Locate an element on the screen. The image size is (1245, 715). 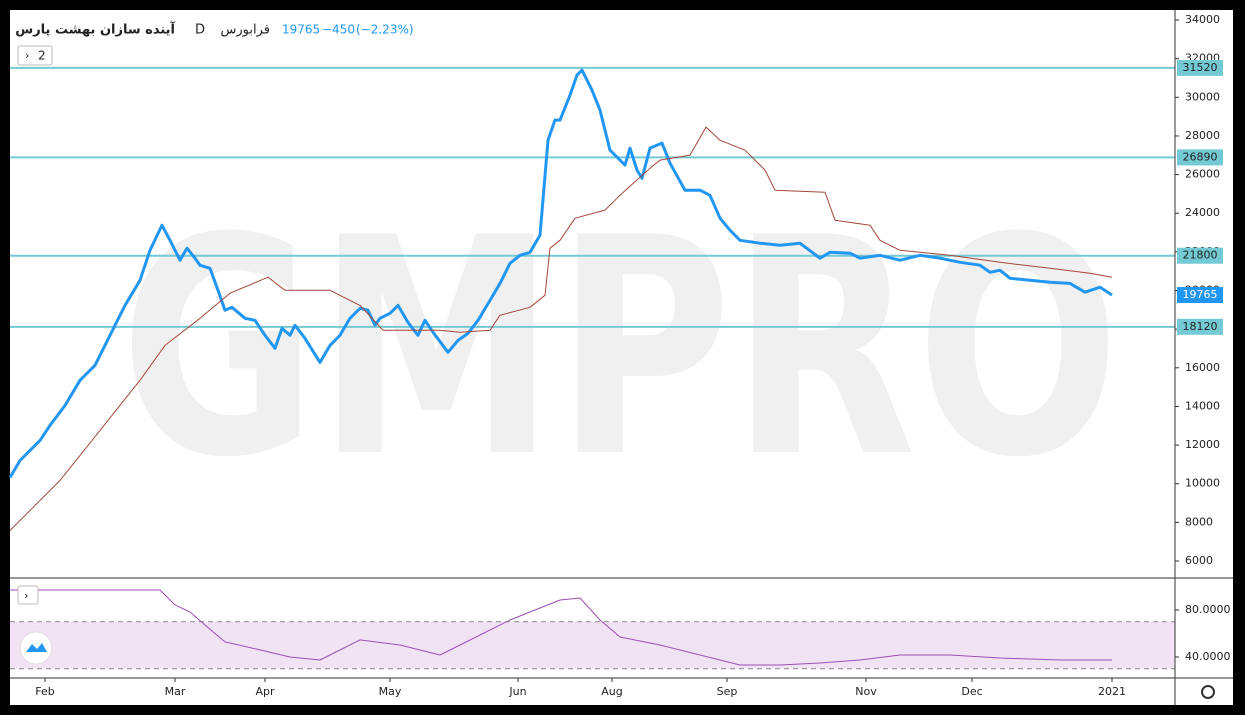
y-tick-label: 26000 is located at coordinates (1202, 174).